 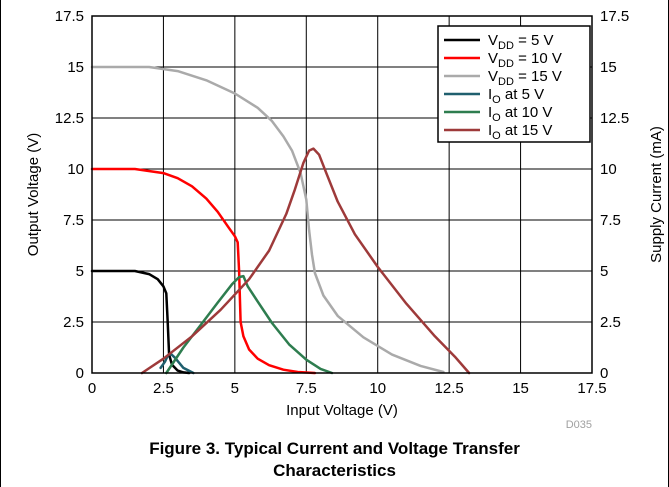 What do you see at coordinates (69, 195) in the screenshot?
I see `y-axis-left-ticks: 0 2.5 5 7.5 10 12.5 15 17.5` at bounding box center [69, 195].